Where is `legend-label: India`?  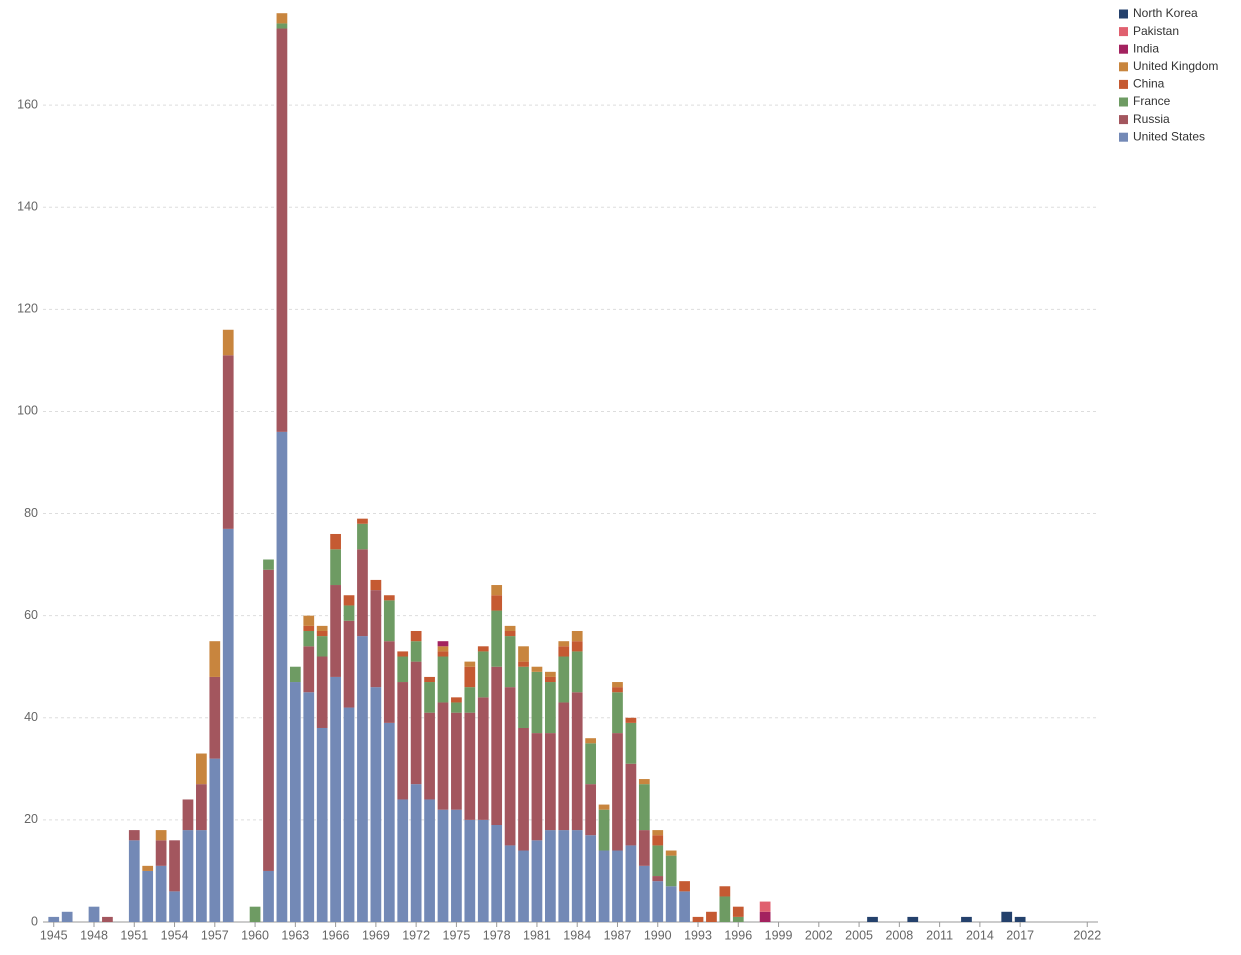 legend-label: India is located at coordinates (1146, 48).